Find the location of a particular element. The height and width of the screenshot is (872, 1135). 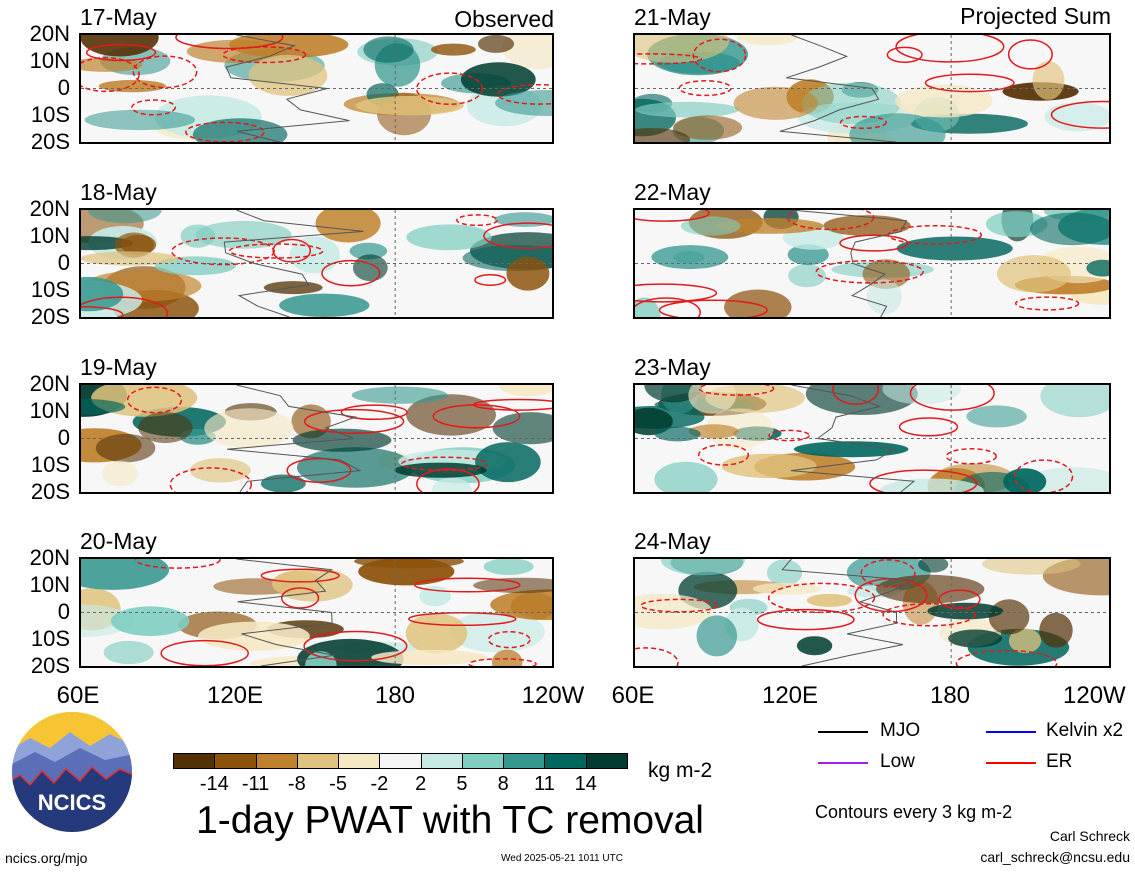

colorbar-tick-label: -2 is located at coordinates (379, 784).